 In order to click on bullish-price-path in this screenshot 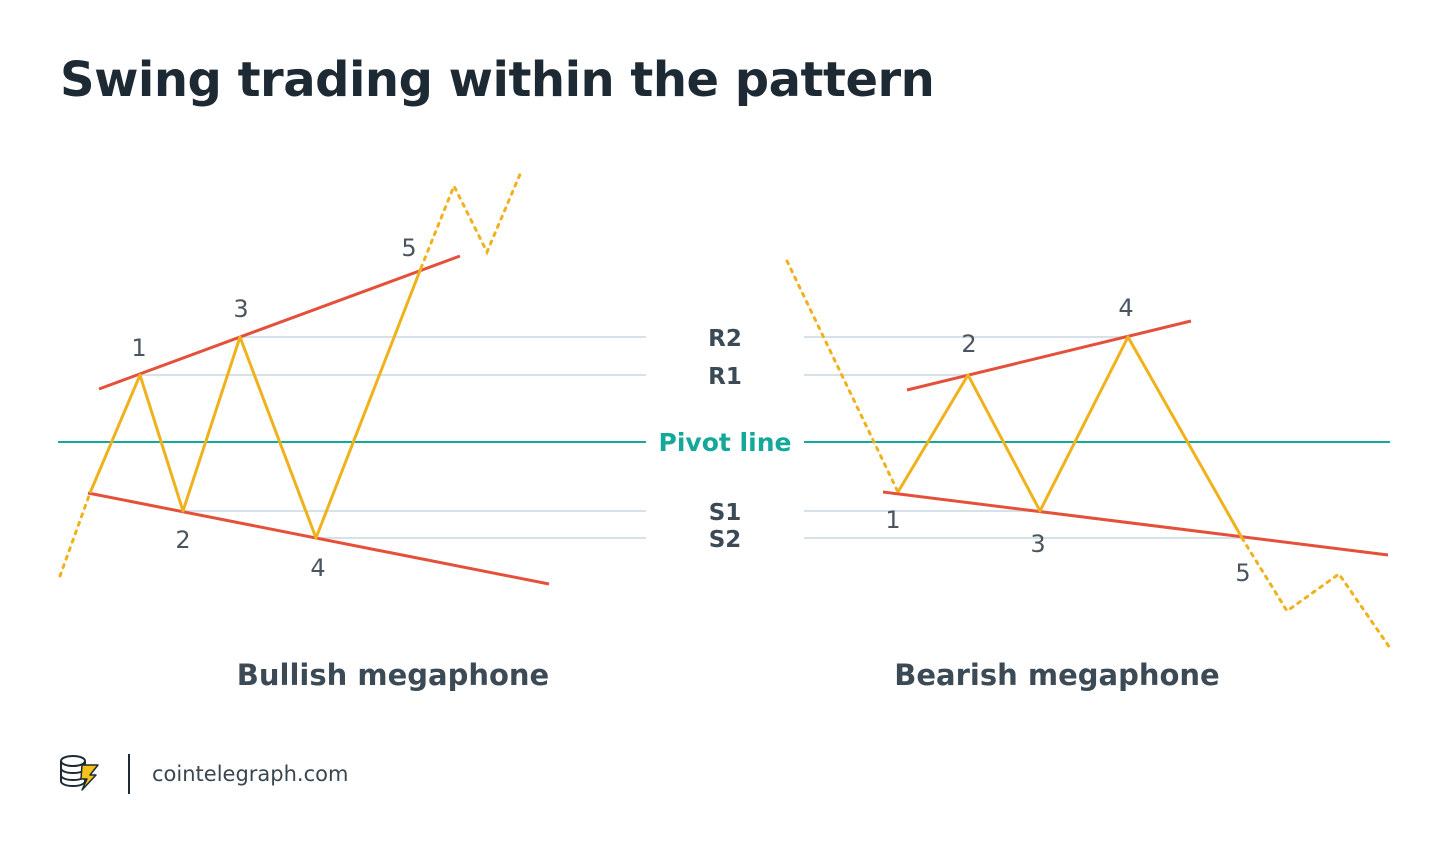, I will do `click(255, 403)`.